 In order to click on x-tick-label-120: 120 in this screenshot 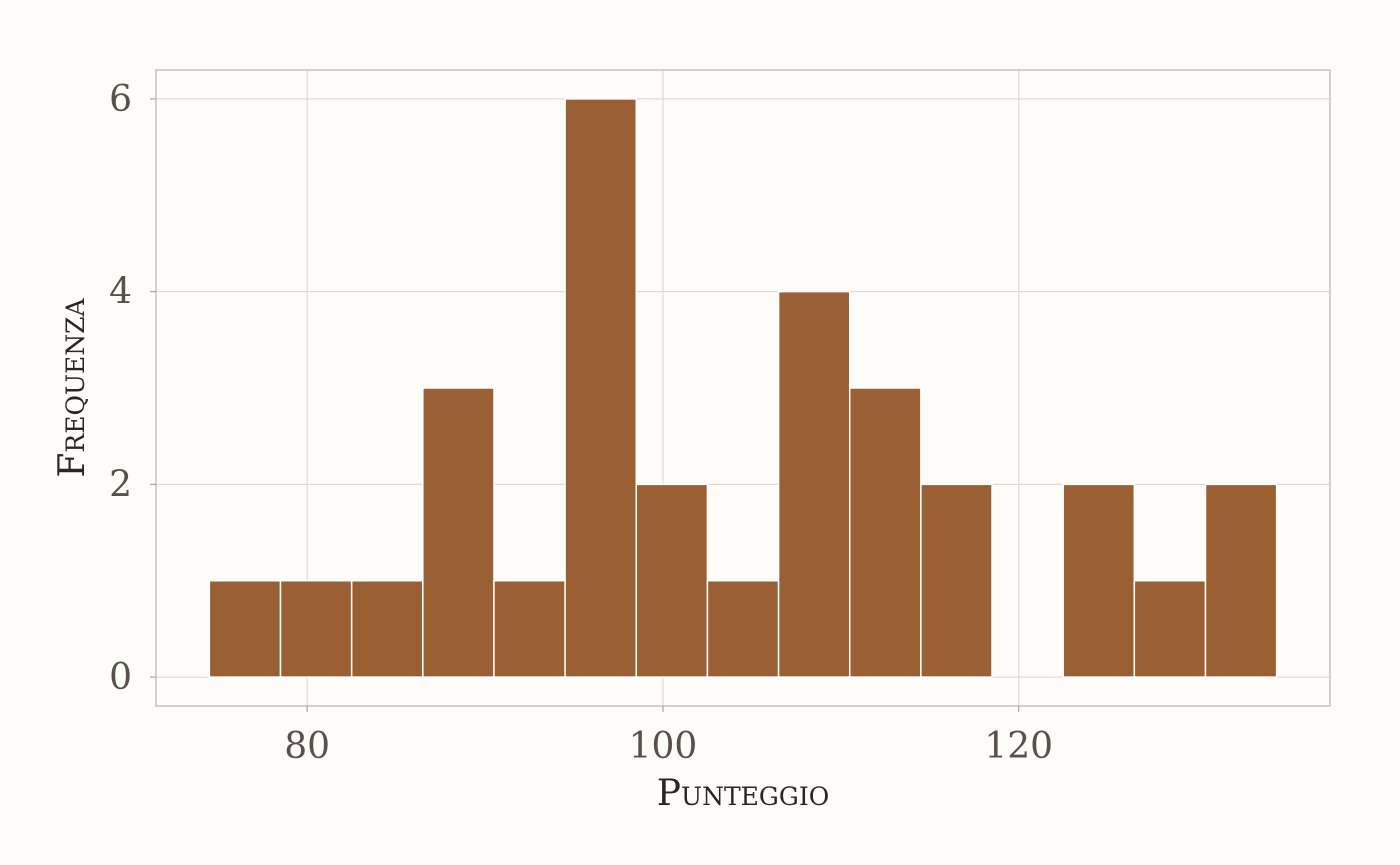, I will do `click(1018, 746)`.